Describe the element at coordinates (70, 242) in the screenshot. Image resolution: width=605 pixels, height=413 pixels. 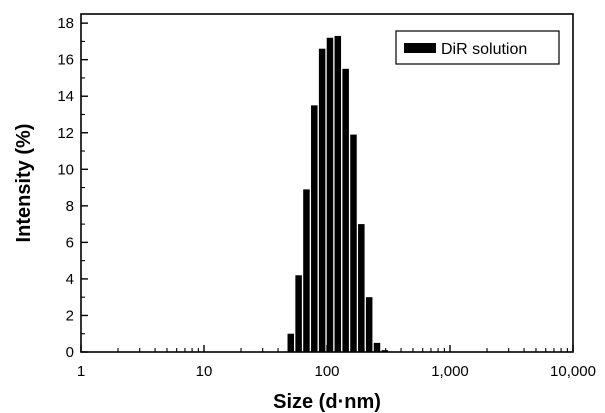
I see `y-tick-label: 6` at that location.